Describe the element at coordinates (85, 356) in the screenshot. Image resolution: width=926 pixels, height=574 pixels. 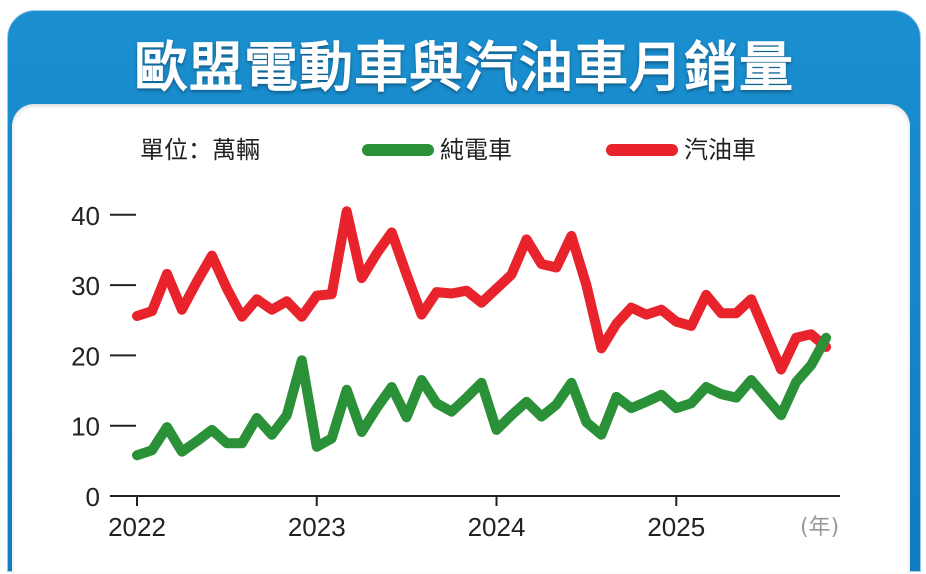
I see `y-tick-label: 20` at that location.